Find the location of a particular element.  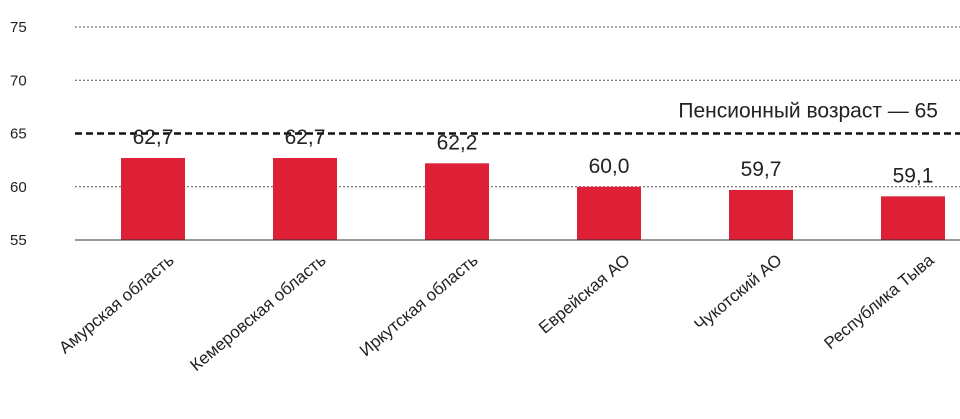

category-label: Еврейская АО is located at coordinates (584, 294).